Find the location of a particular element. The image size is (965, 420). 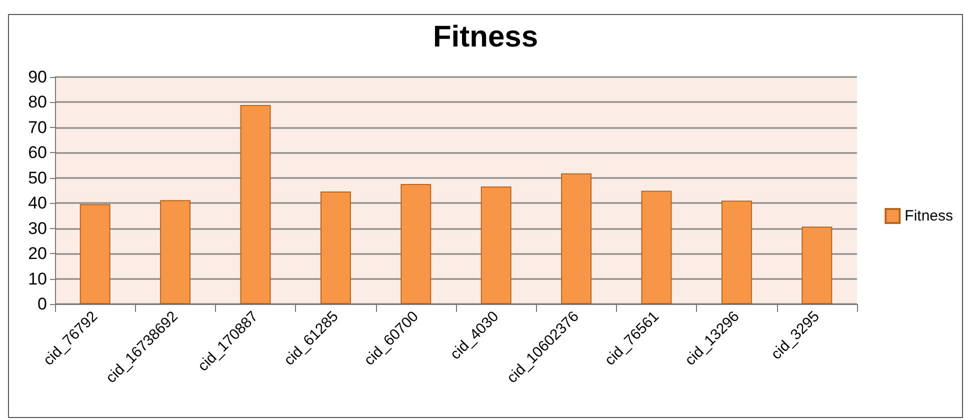

y-tick-label: 40 is located at coordinates (37, 203).